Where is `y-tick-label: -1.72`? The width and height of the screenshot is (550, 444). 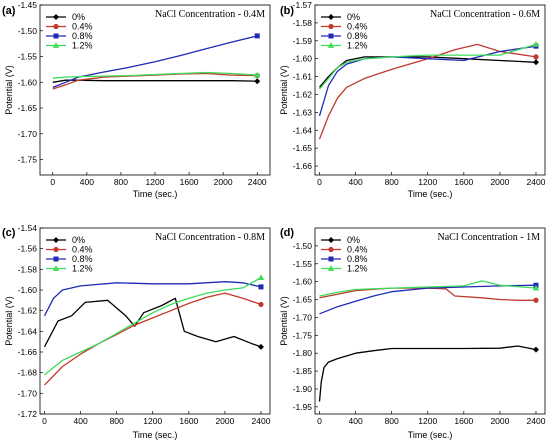 y-tick-label: -1.72 is located at coordinates (28, 414).